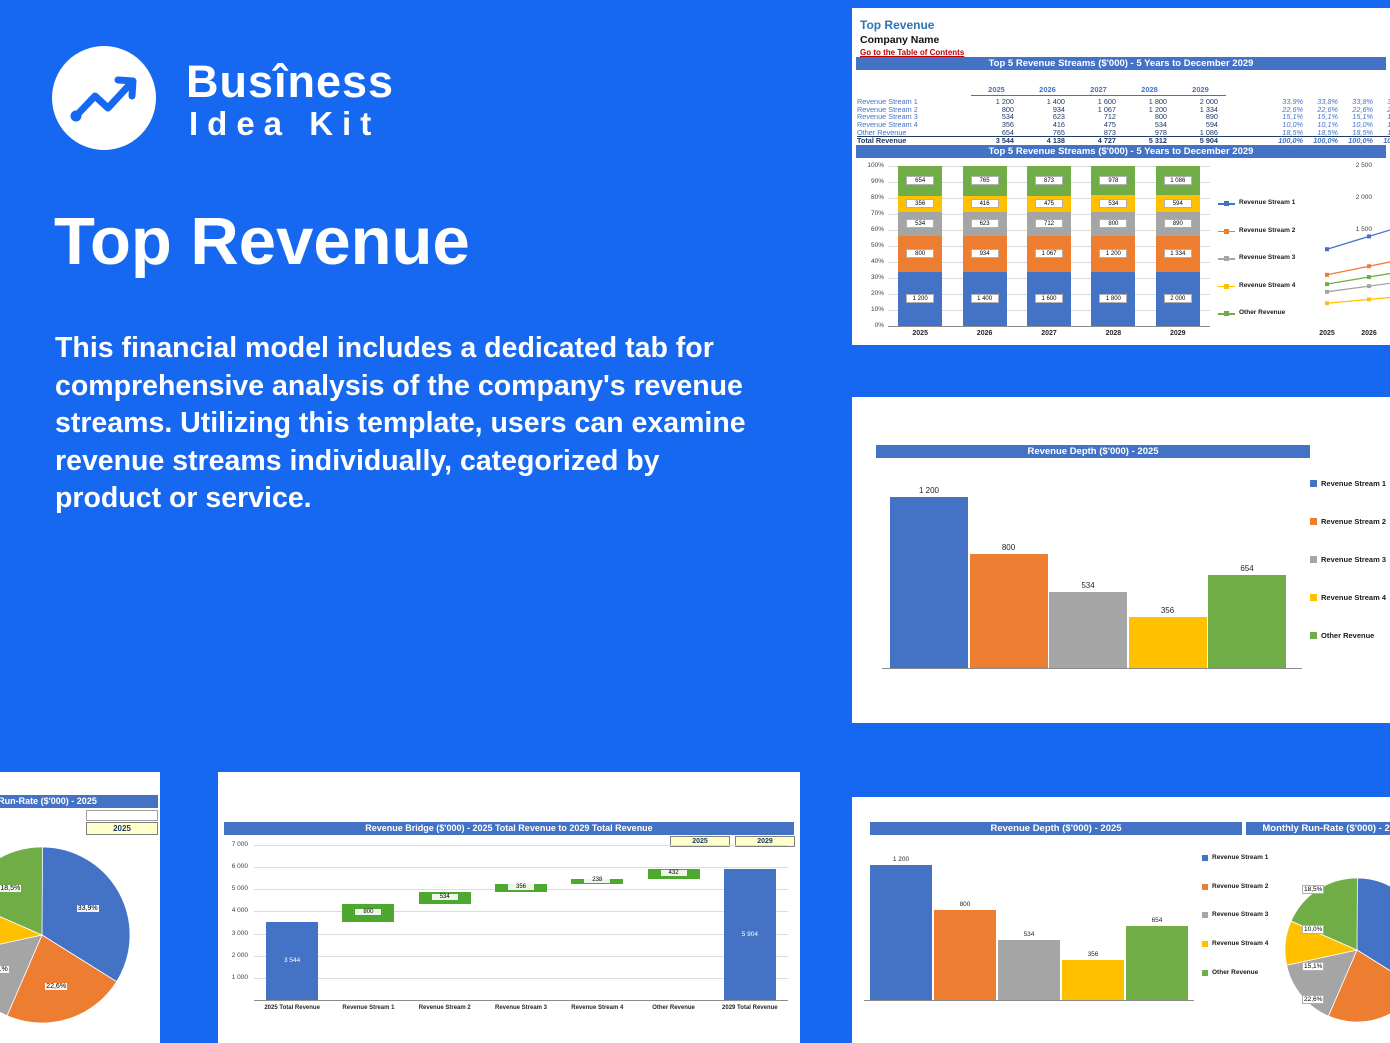 The width and height of the screenshot is (1390, 1043). I want to click on legend-label: Revenue Stream 2, so click(1240, 886).